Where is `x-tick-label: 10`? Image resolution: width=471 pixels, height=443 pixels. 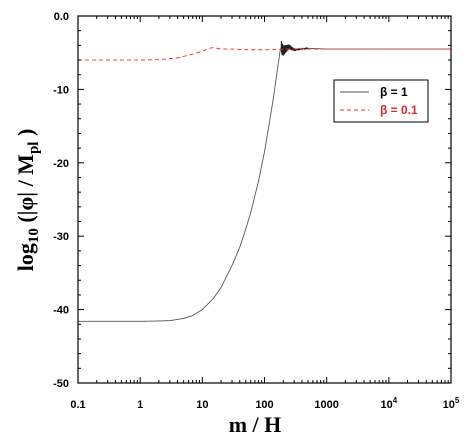
x-tick-label: 10 is located at coordinates (202, 405).